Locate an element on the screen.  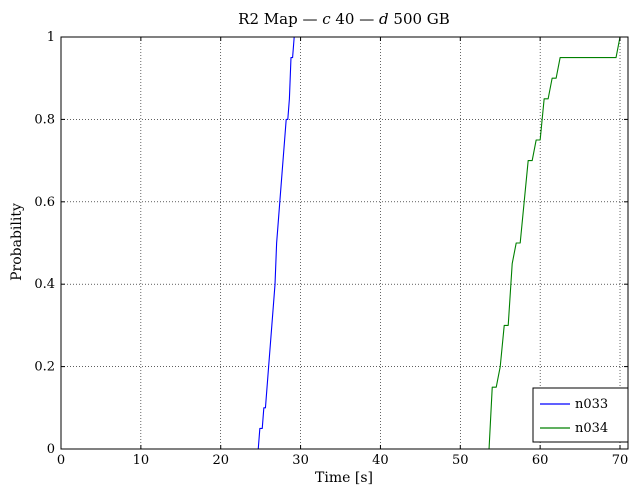
x-tick-label: 70 is located at coordinates (620, 460).